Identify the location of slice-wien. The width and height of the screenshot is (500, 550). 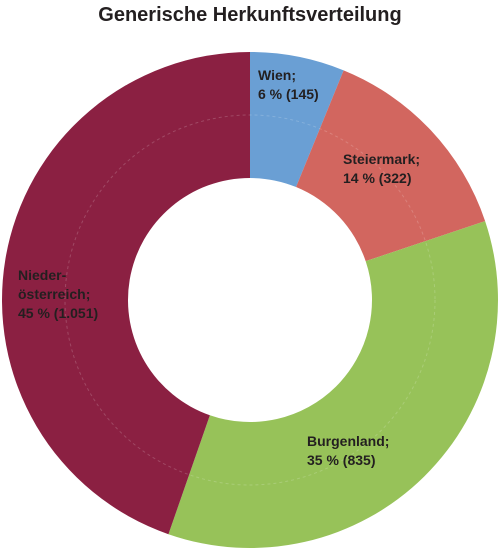
(297, 120).